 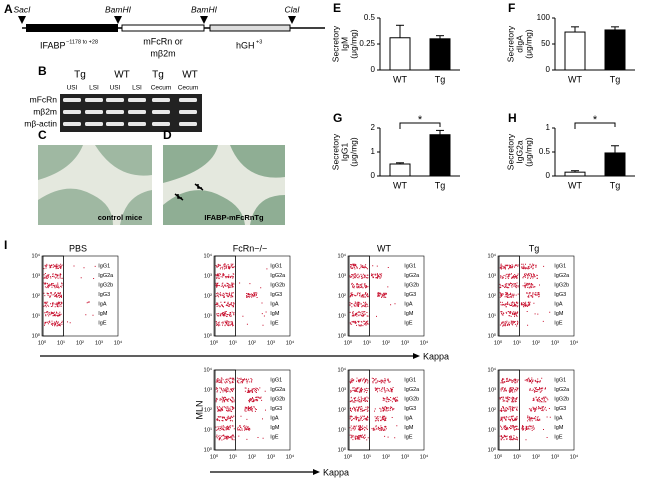 What do you see at coordinates (72, 28) in the screenshot?
I see `promoter-block` at bounding box center [72, 28].